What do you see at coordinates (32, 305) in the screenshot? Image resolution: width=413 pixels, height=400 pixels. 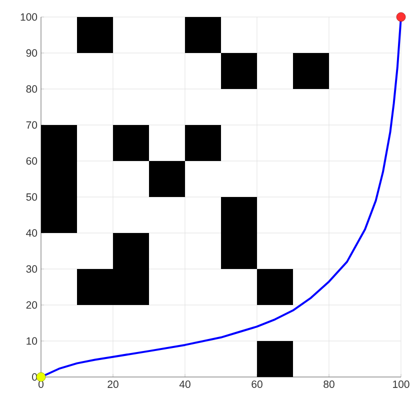 I see `y-tick-label: 20` at bounding box center [32, 305].